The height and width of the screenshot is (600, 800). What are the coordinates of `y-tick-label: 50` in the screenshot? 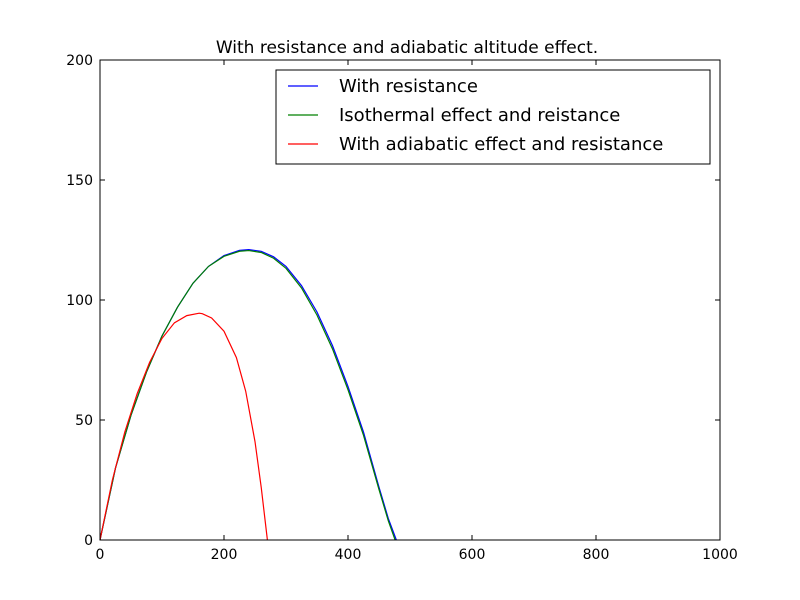 It's located at (84, 421).